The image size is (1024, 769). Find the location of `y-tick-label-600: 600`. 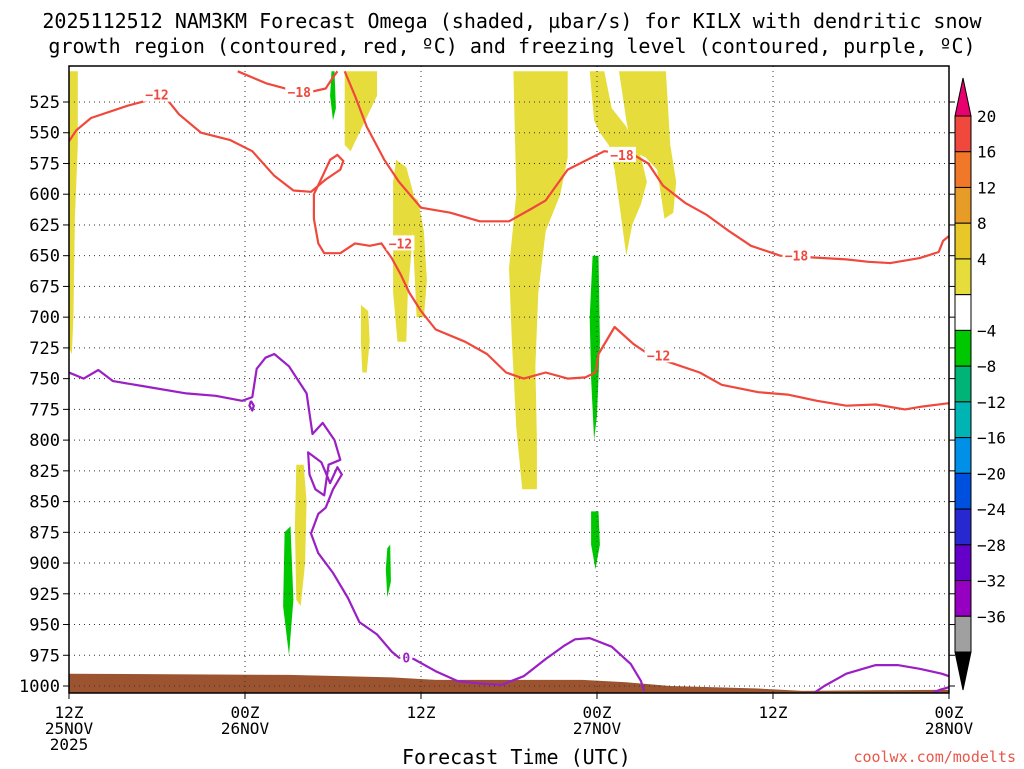

y-tick-label-600: 600 is located at coordinates (44, 195).